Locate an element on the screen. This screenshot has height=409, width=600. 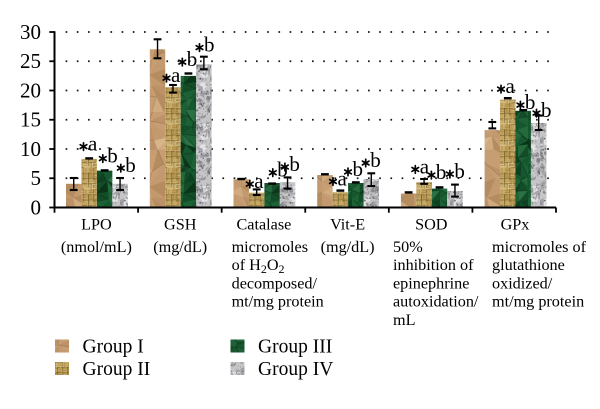
svg-text: SOD is located at coordinates (431, 225).